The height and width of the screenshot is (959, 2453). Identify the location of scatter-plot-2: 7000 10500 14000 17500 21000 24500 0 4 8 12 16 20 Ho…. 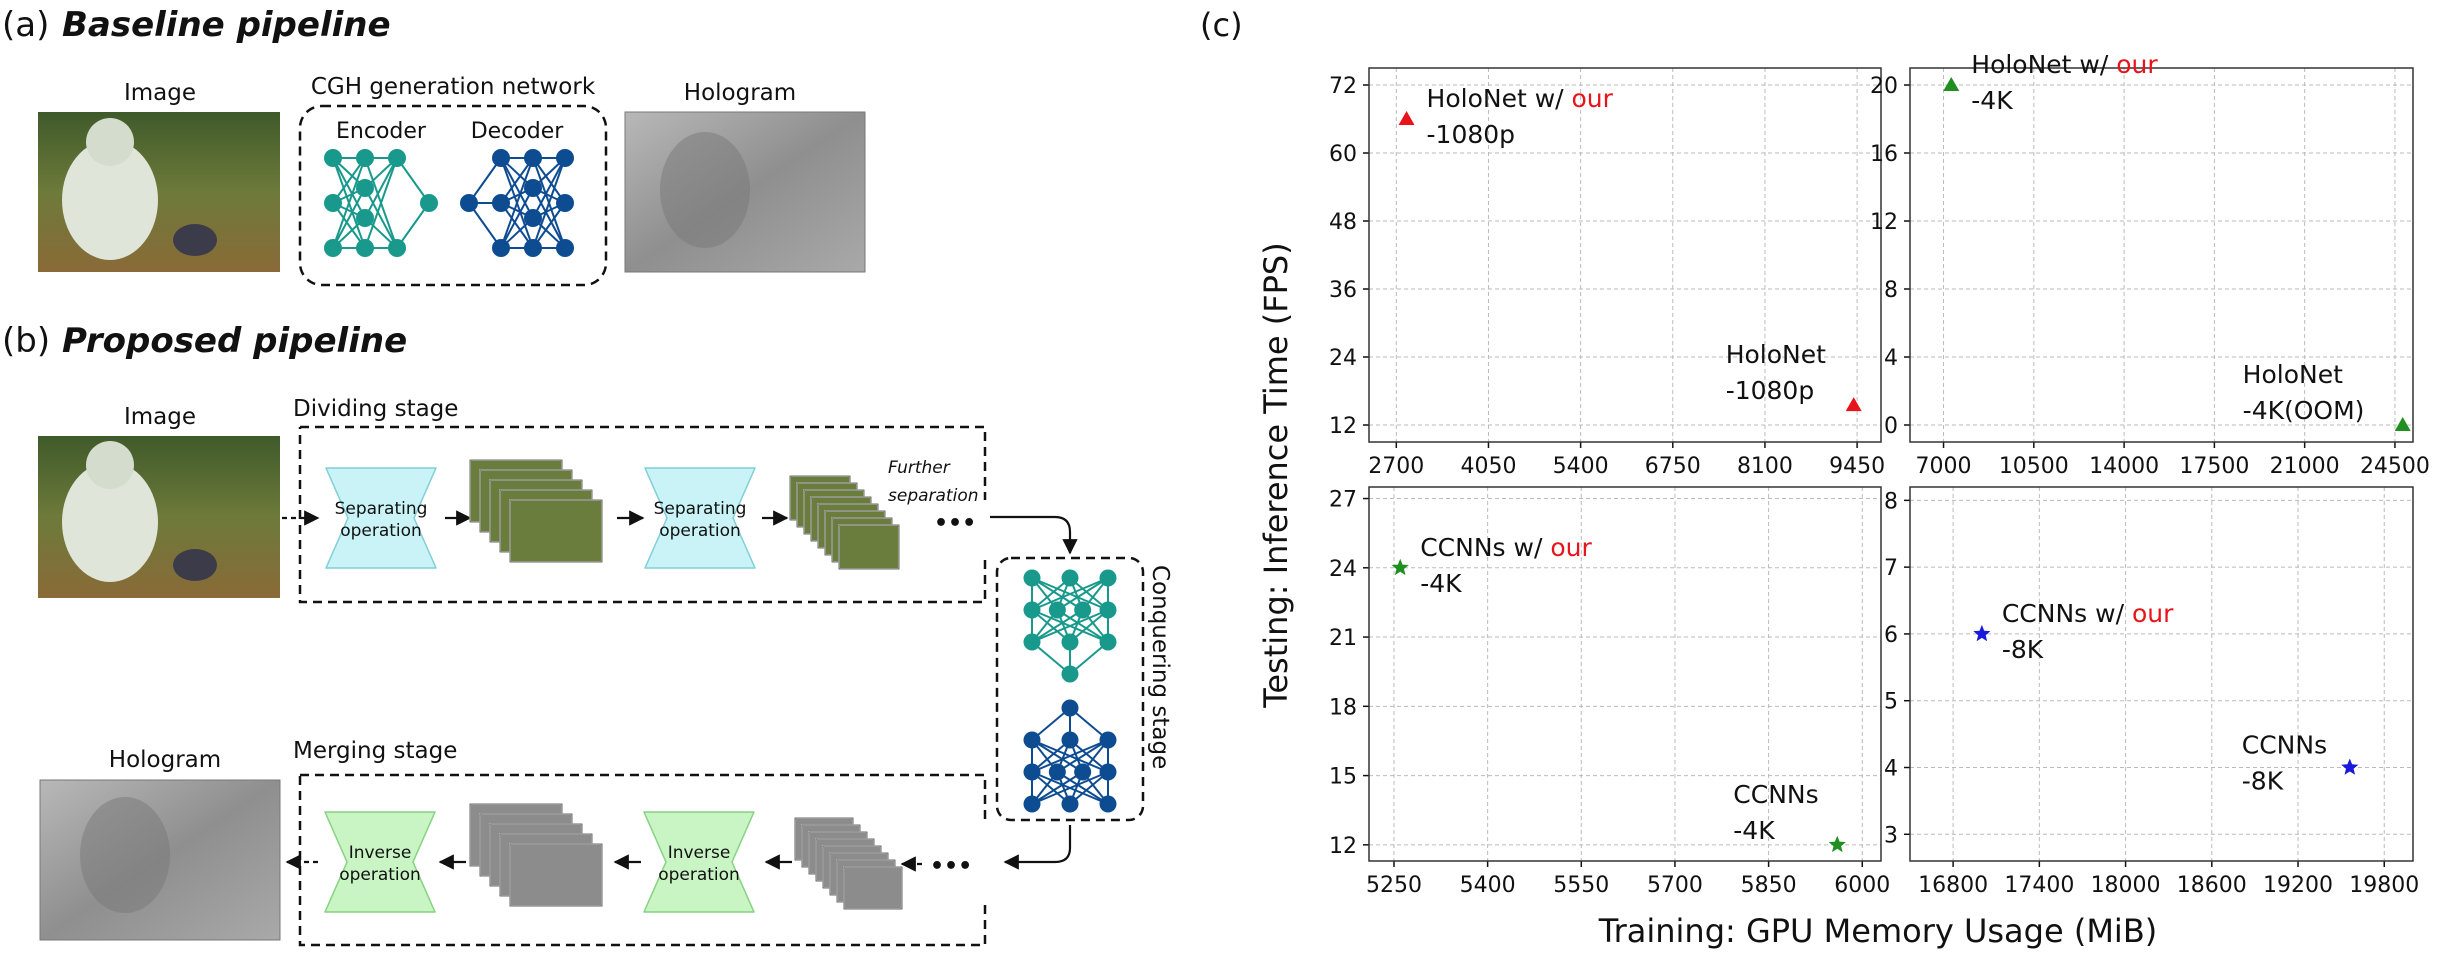
(2150, 264).